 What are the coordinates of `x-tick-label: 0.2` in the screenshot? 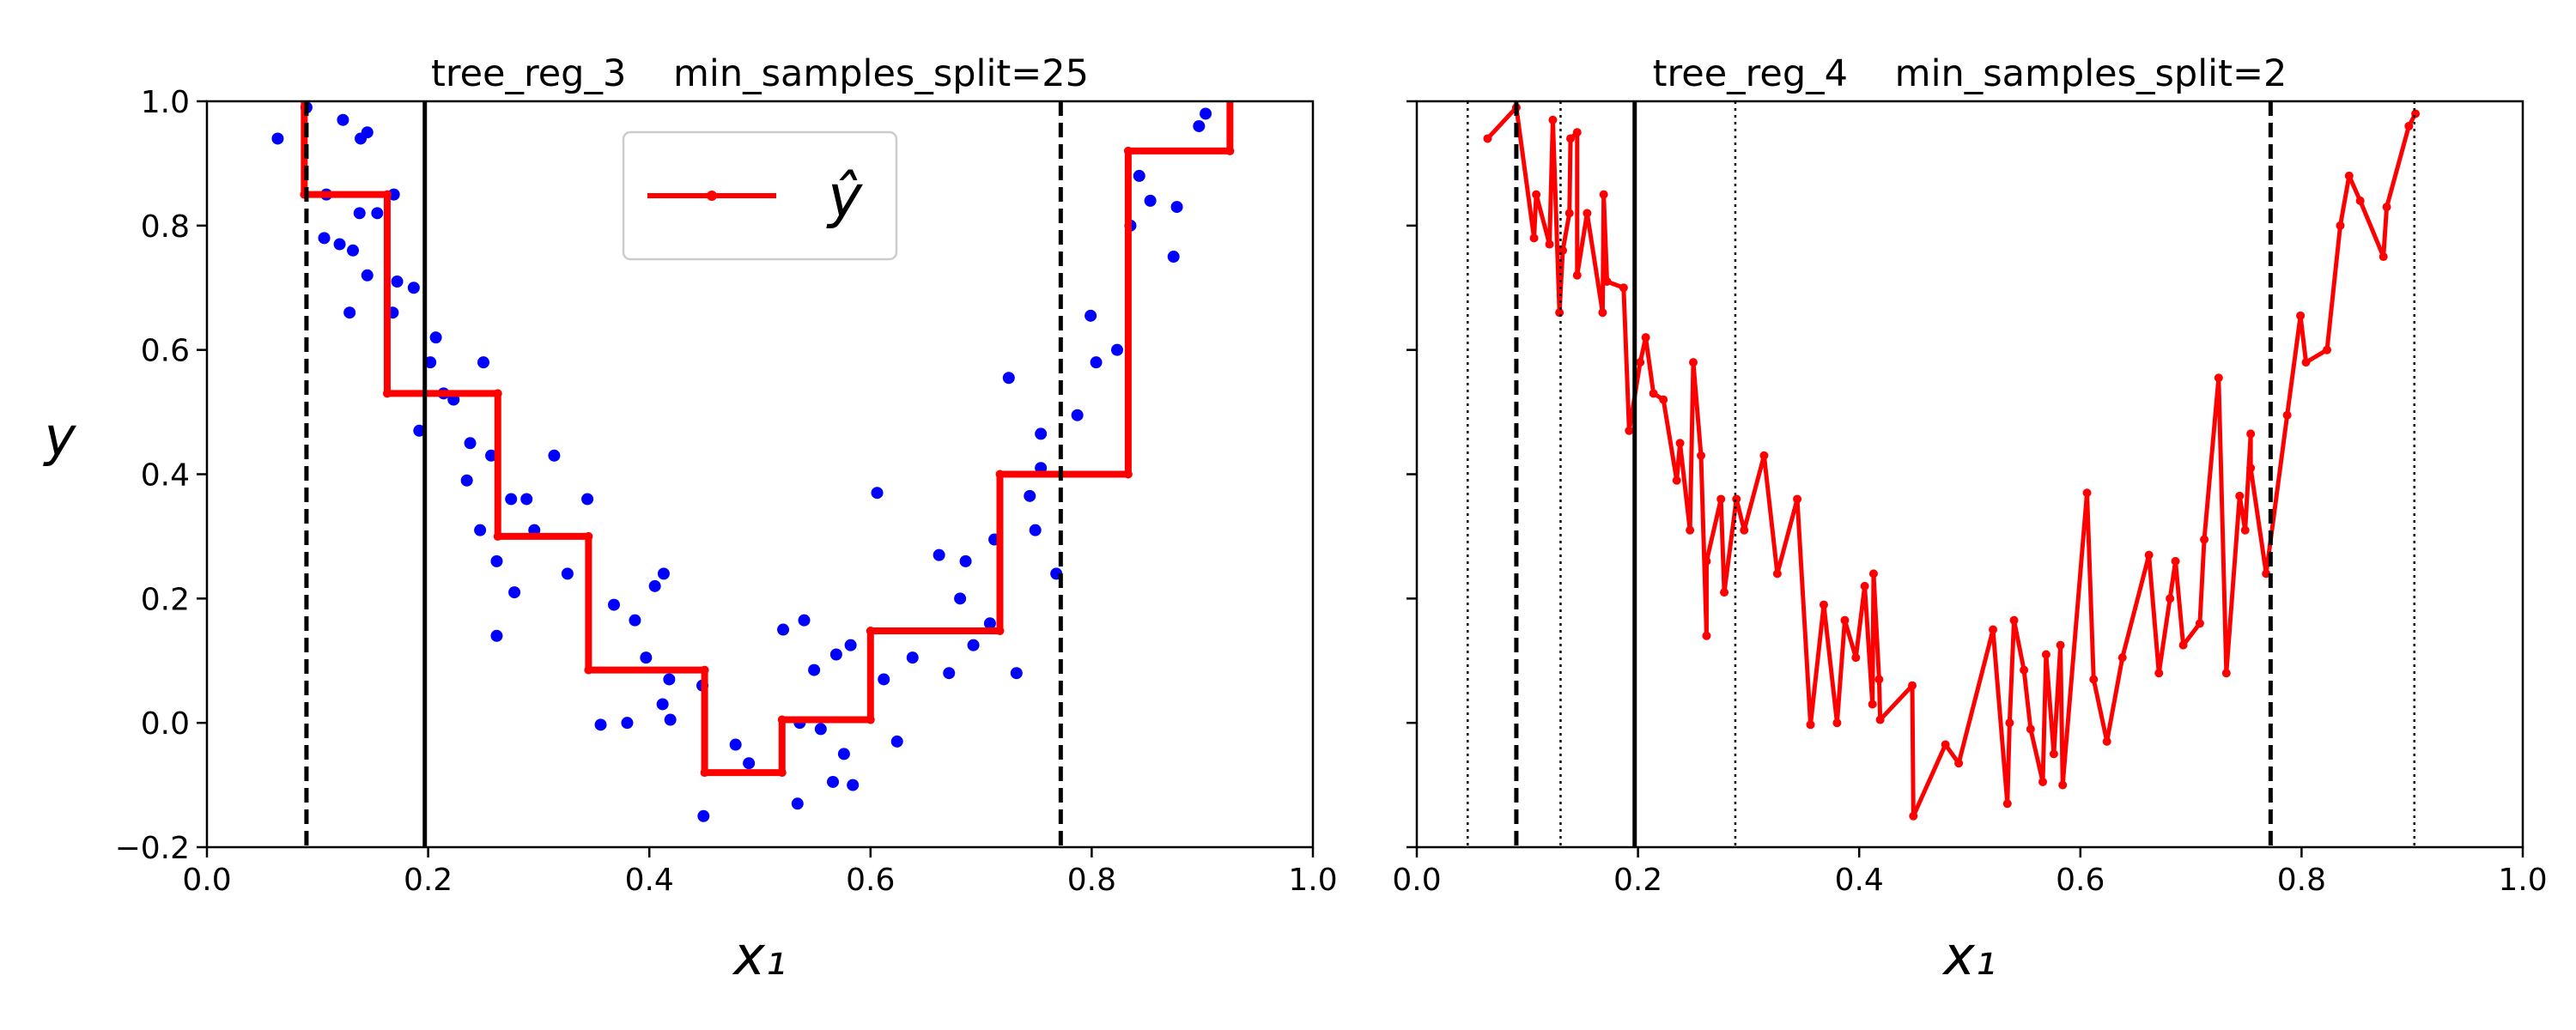 It's located at (429, 880).